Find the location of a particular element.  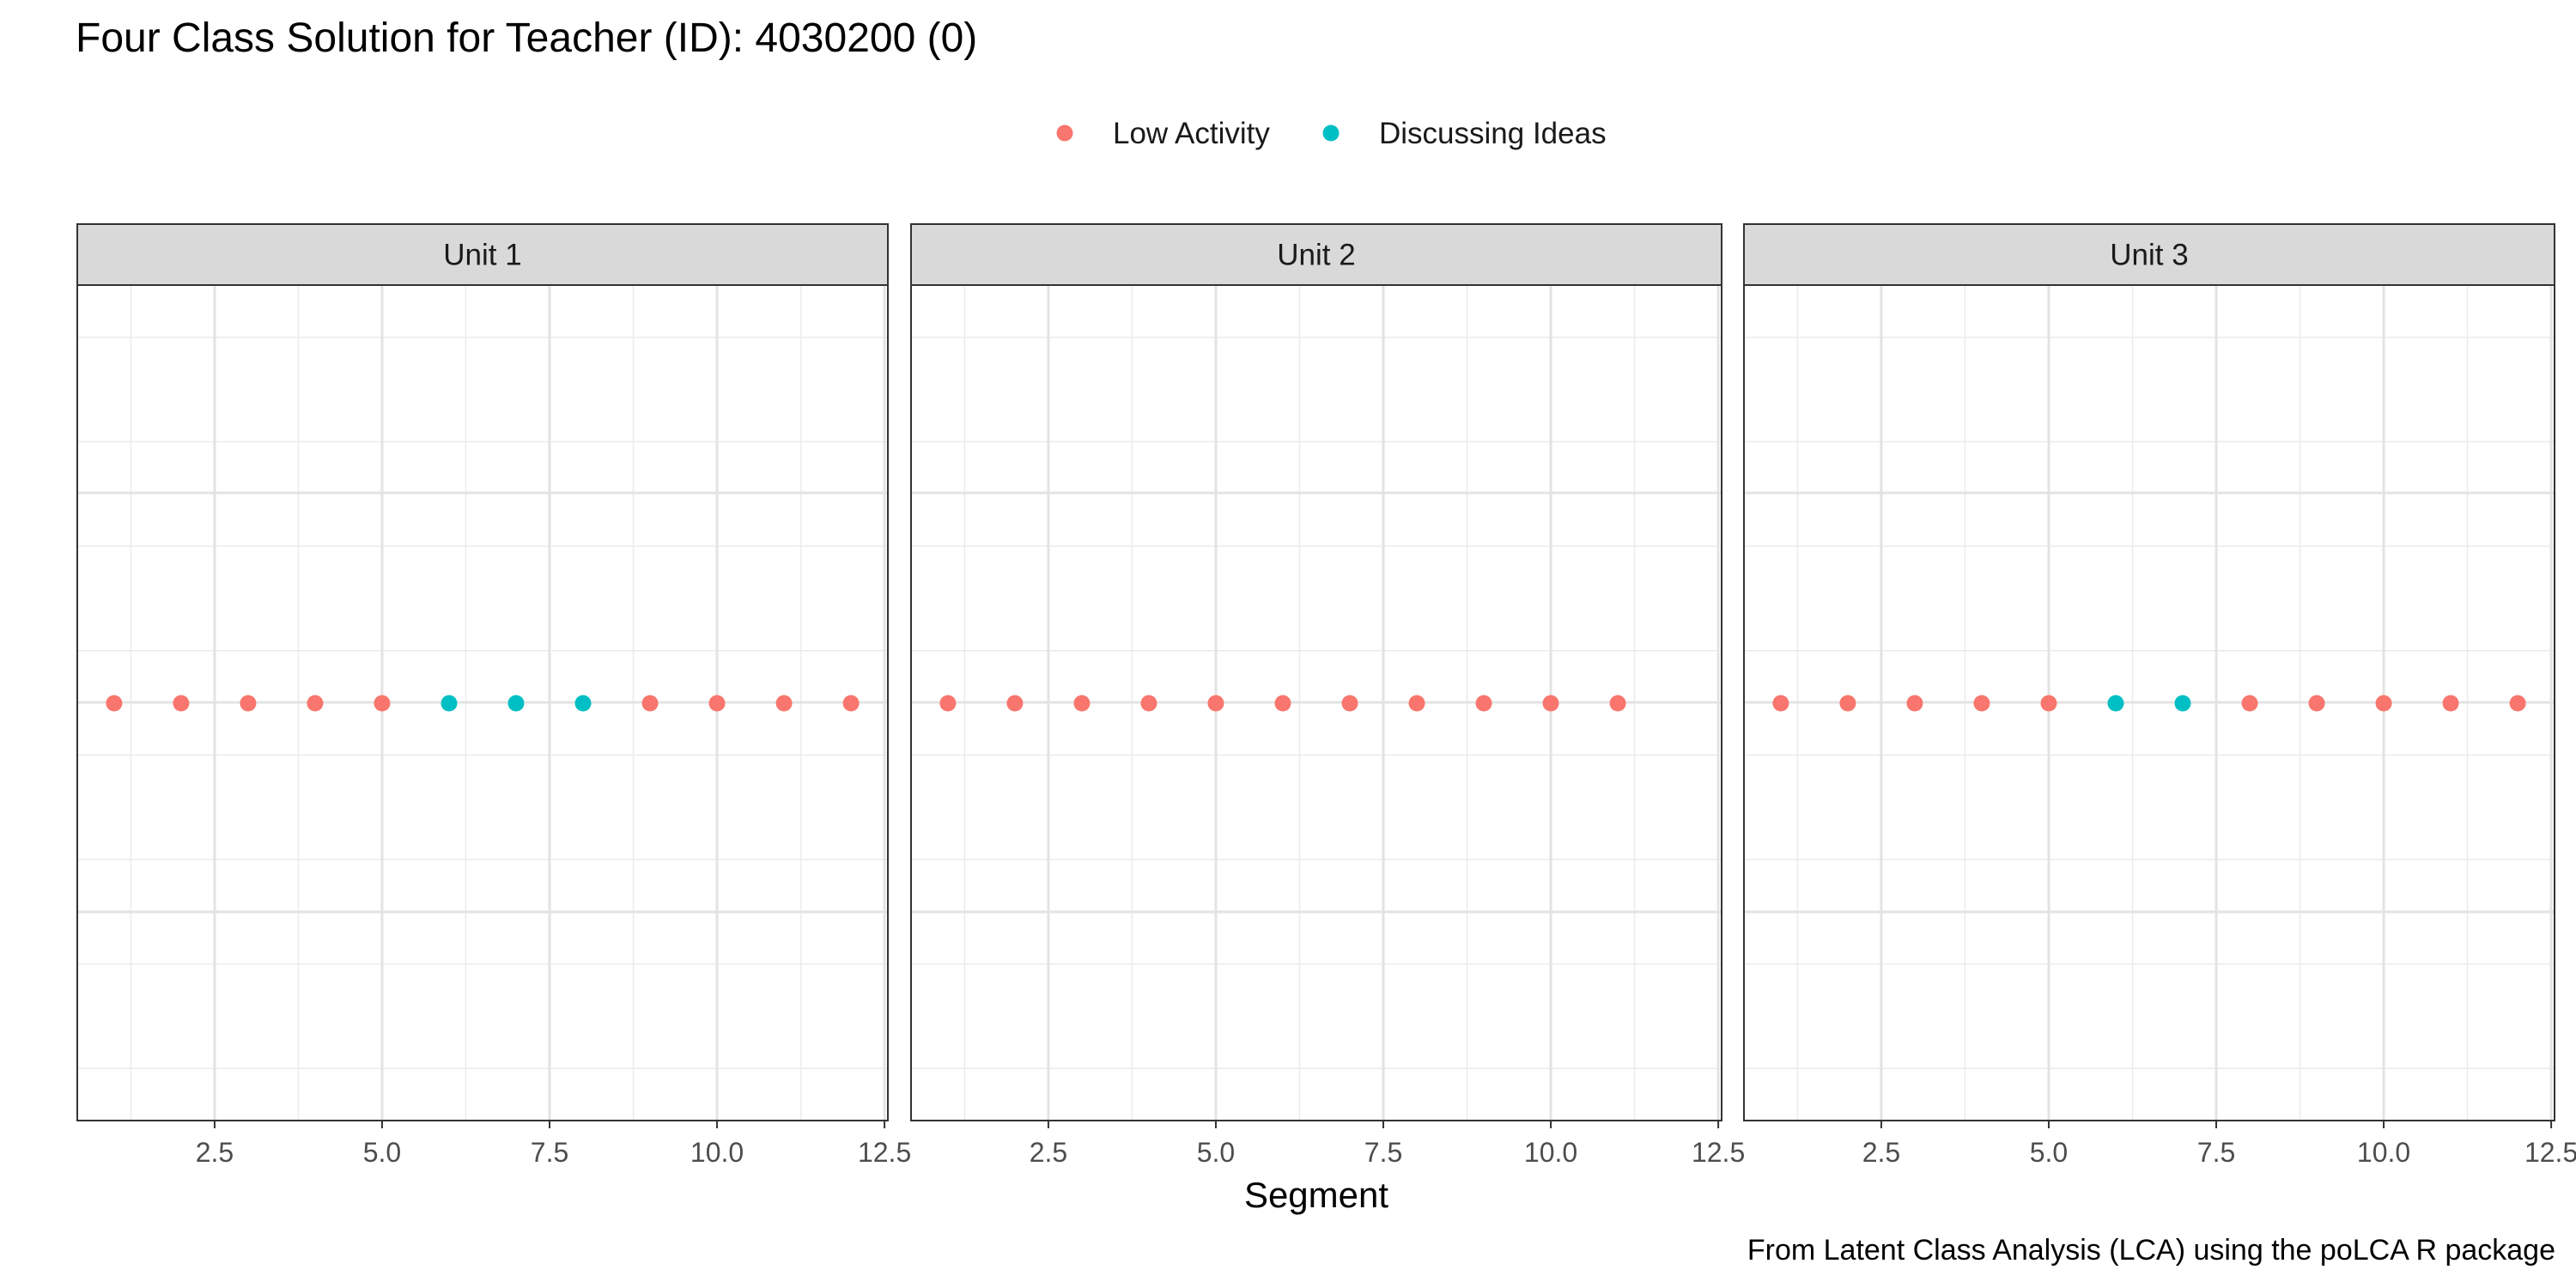

legend: Low Activity Discussing Ideas is located at coordinates (1331, 133).